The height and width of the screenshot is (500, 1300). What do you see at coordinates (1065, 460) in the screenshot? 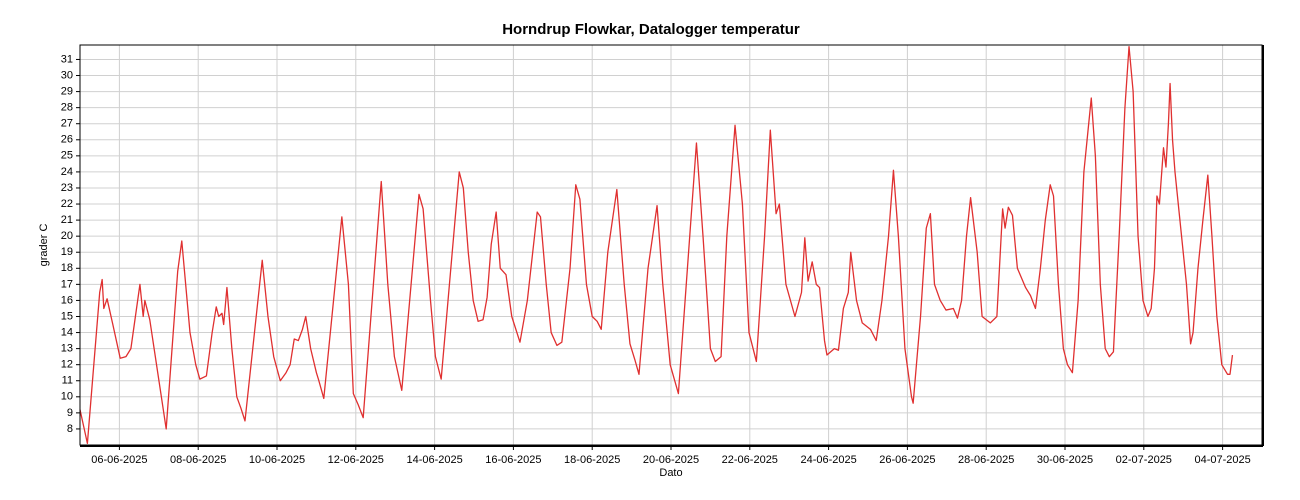
I see `x-tick-label: 30-06-2025` at bounding box center [1065, 460].